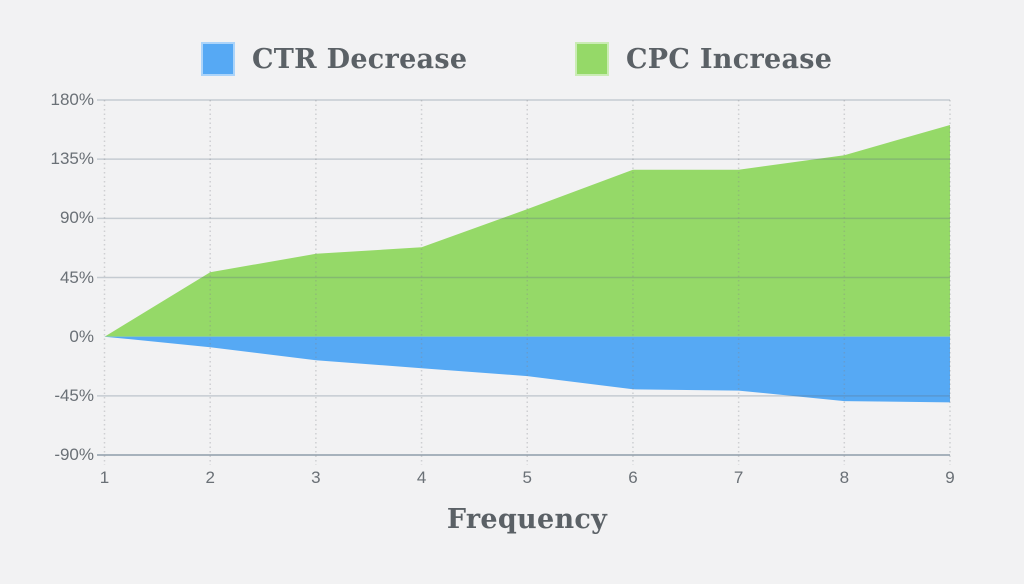 This screenshot has width=1024, height=584. Describe the element at coordinates (210, 477) in the screenshot. I see `x-tick-label: 2` at that location.